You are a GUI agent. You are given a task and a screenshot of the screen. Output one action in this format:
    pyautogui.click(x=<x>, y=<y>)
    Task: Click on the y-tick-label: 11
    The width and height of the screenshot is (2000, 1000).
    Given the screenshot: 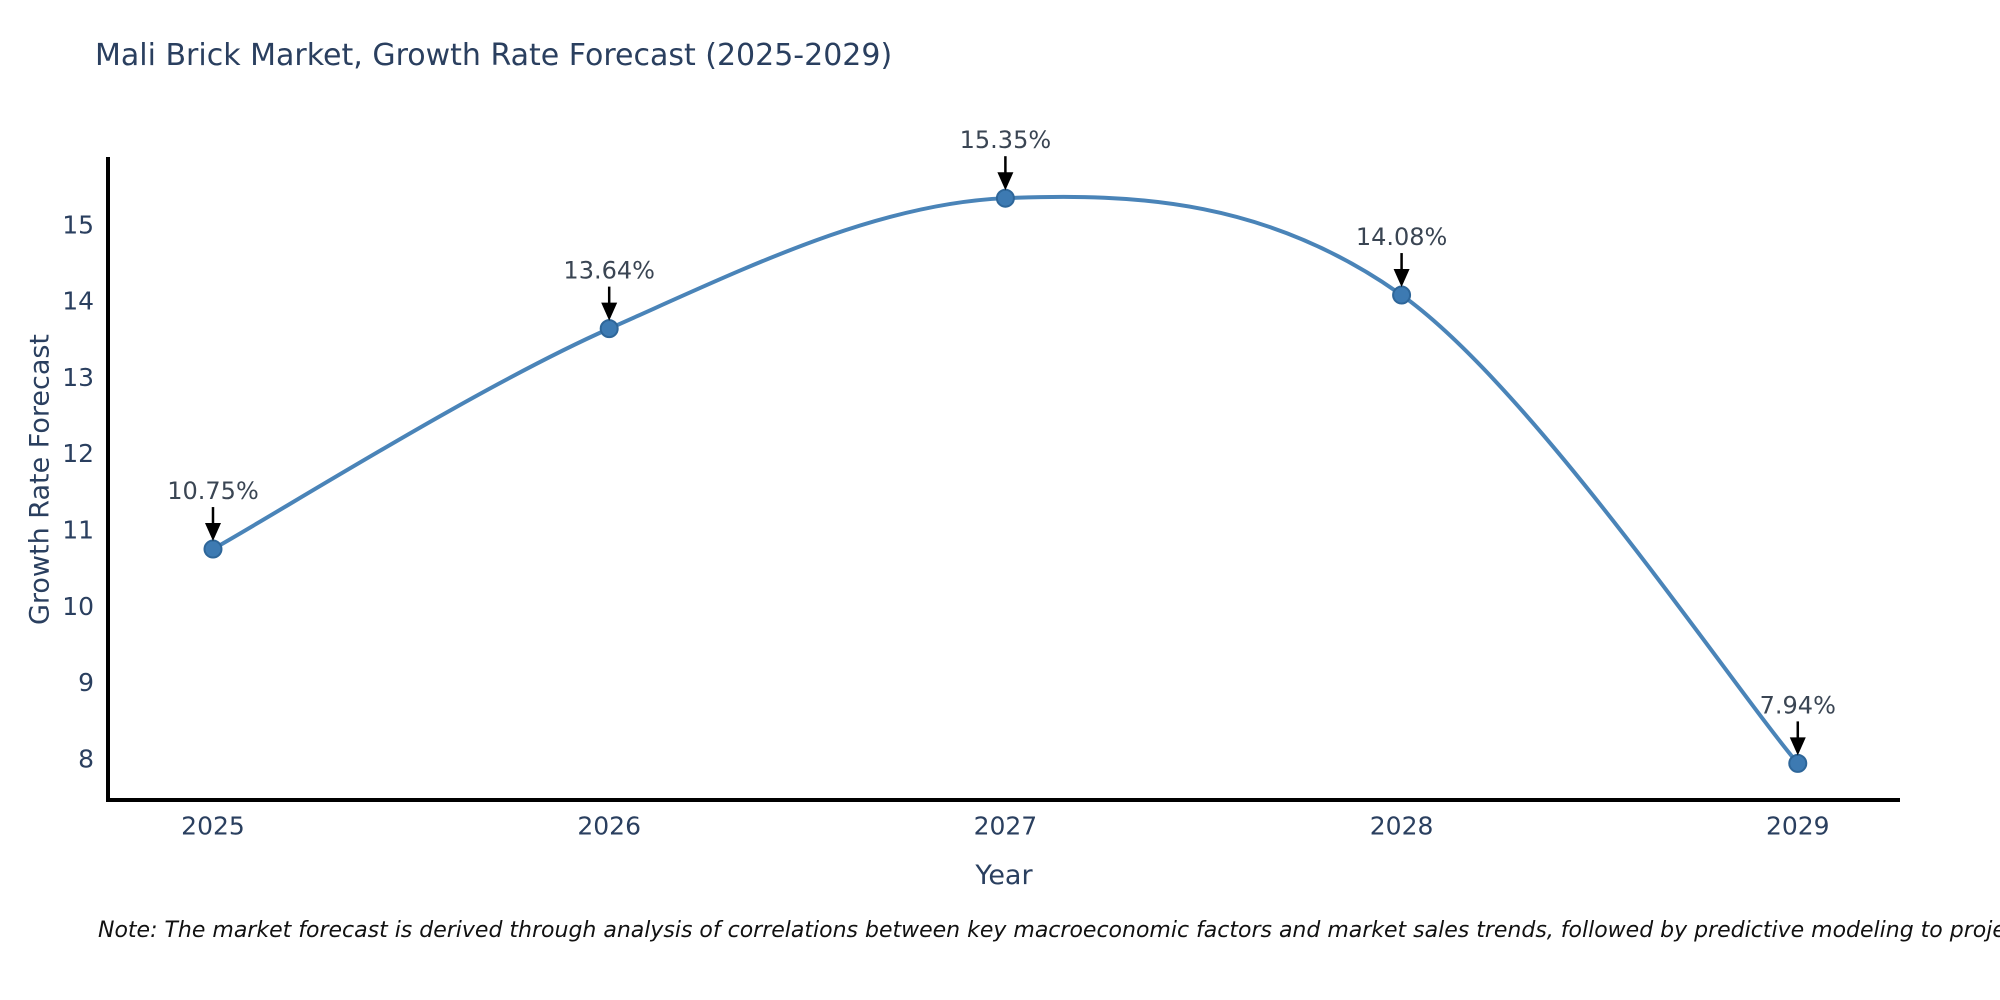 What is the action you would take?
    pyautogui.click(x=78, y=529)
    